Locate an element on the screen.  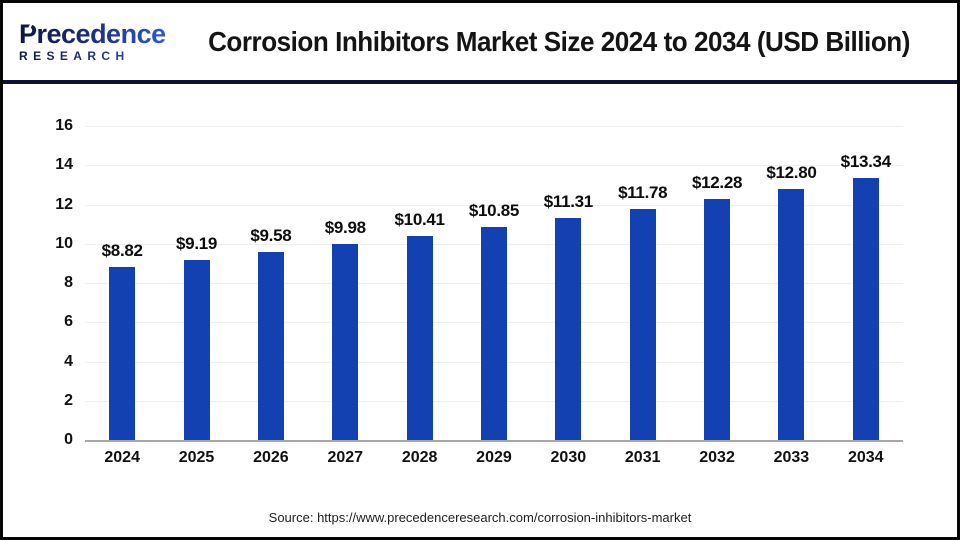
y-tick-label: 16 is located at coordinates (64, 125).